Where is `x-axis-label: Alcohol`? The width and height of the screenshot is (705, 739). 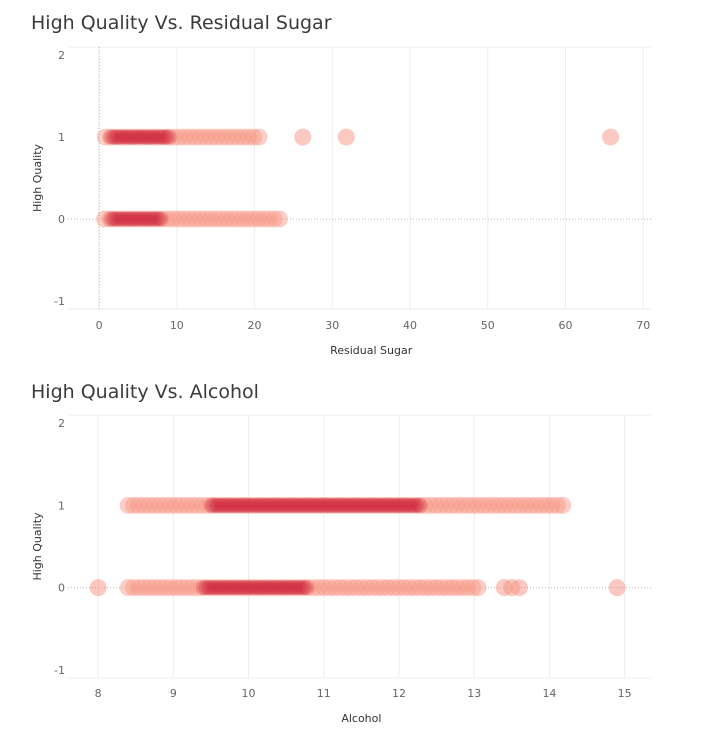
x-axis-label: Alcohol is located at coordinates (361, 718).